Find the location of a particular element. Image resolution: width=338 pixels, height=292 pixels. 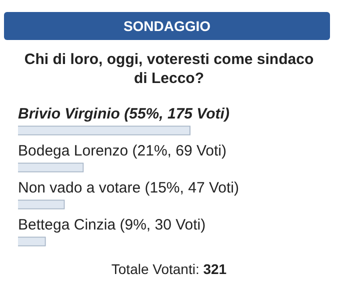

chart-subtitle: Chi di loro, oggi, voteresti come sindaco di Lecco? is located at coordinates (169, 69).